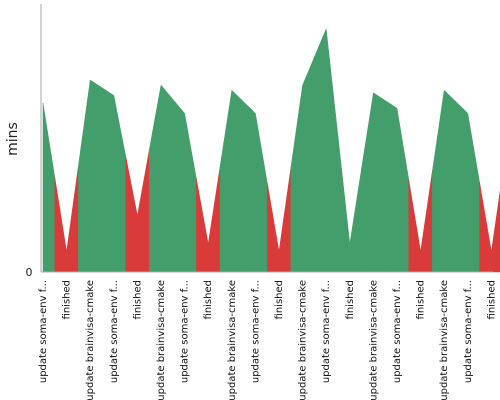  What do you see at coordinates (208, 299) in the screenshot?
I see `x-tick-label-7: finished` at bounding box center [208, 299].